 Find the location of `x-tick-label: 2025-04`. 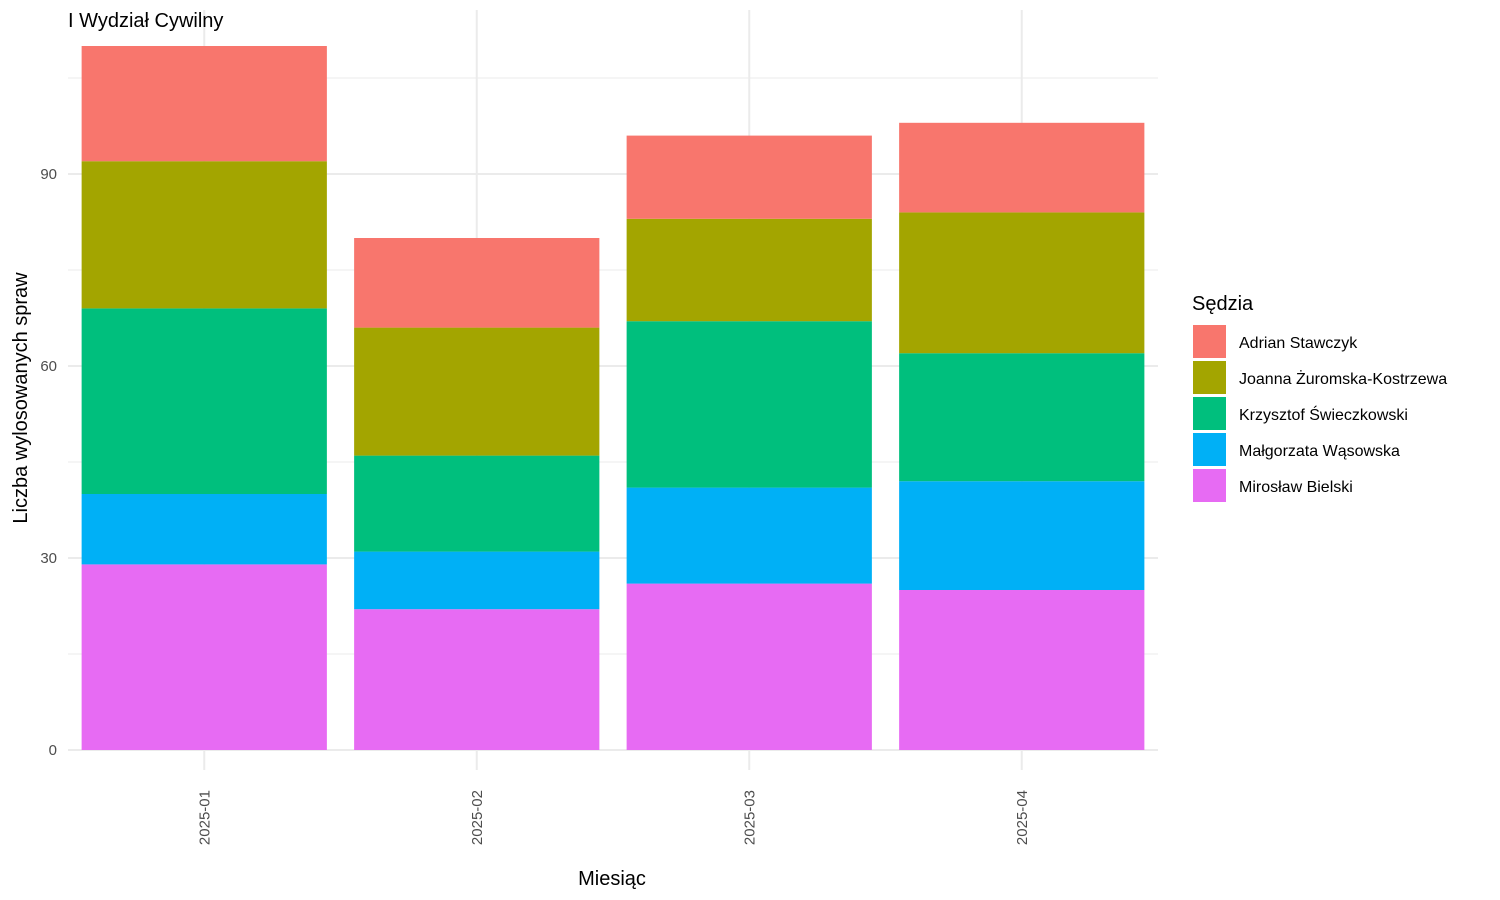

x-tick-label: 2025-04 is located at coordinates (1022, 817).